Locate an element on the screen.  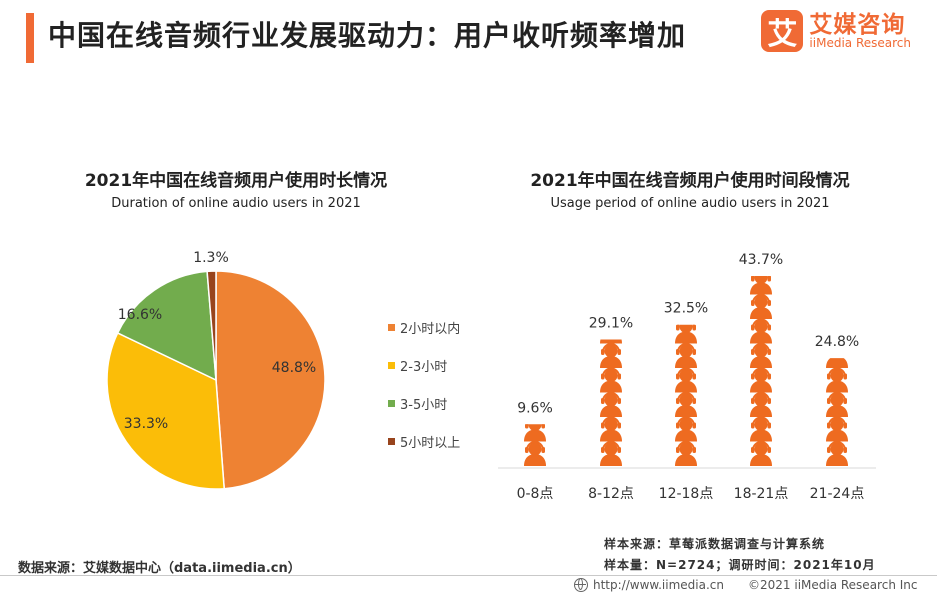
pie-chart: 48.8% 33.3% 16.6% 1.3% is located at coordinates (216, 370).